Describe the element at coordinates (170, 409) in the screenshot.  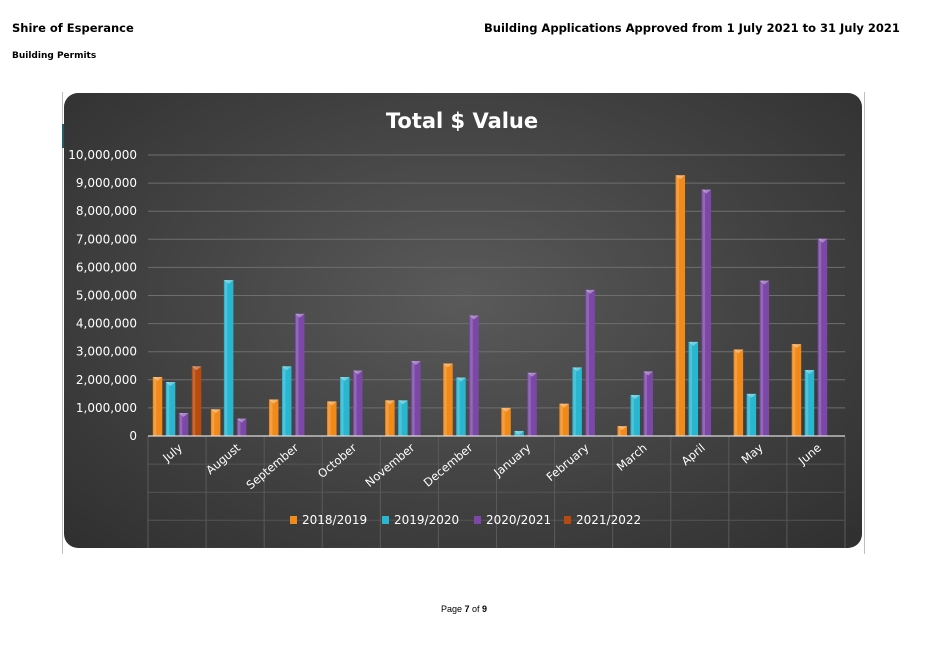
I see `bar-2019-2020-july` at that location.